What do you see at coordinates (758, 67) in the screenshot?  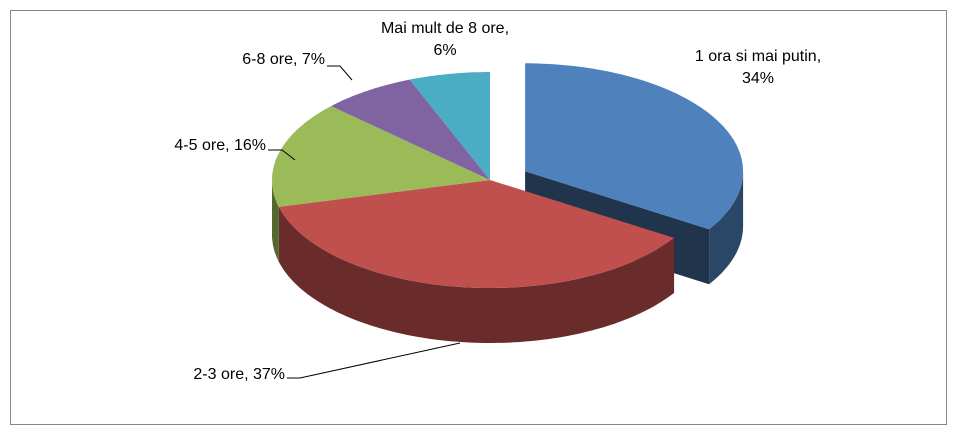 I see `data-label: 1 ora si mai putin, 34%` at bounding box center [758, 67].